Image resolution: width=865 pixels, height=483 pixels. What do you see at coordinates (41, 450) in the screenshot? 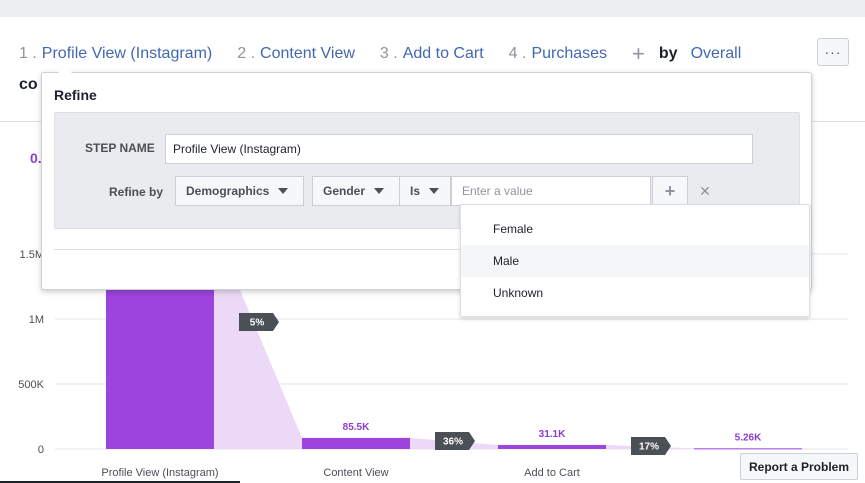
I see `y-tick-label: 0` at bounding box center [41, 450].